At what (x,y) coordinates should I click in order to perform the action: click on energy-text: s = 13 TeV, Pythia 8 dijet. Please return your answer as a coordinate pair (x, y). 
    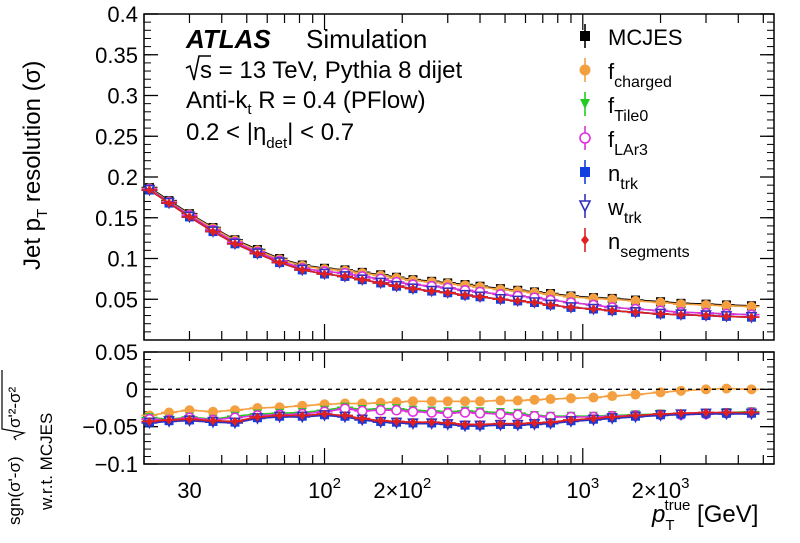
    Looking at the image, I should click on (331, 70).